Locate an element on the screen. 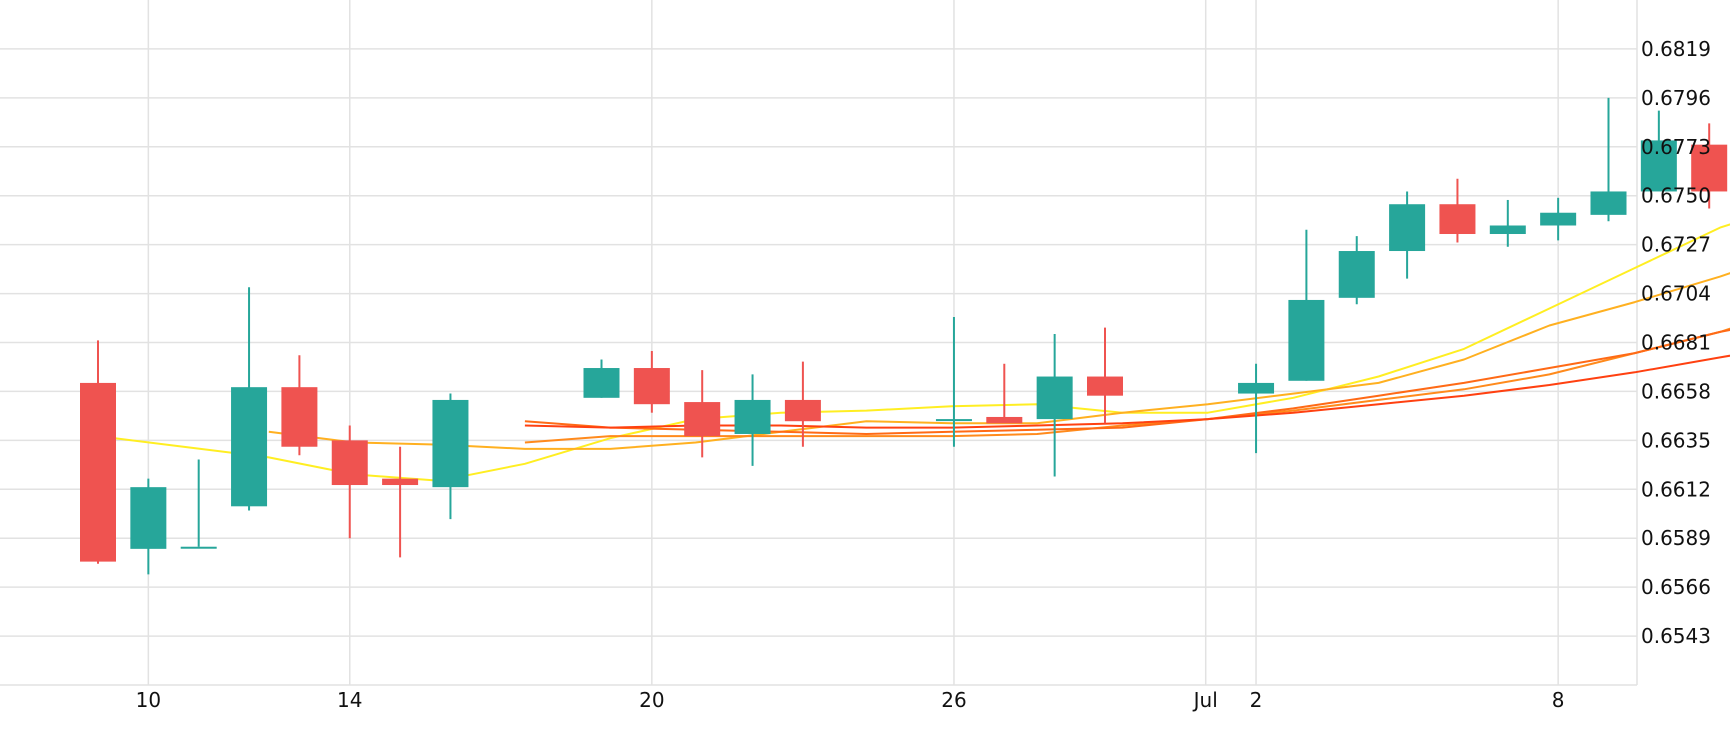 Image resolution: width=1730 pixels, height=730 pixels. y-tick-label: 0.6727 is located at coordinates (1676, 245).